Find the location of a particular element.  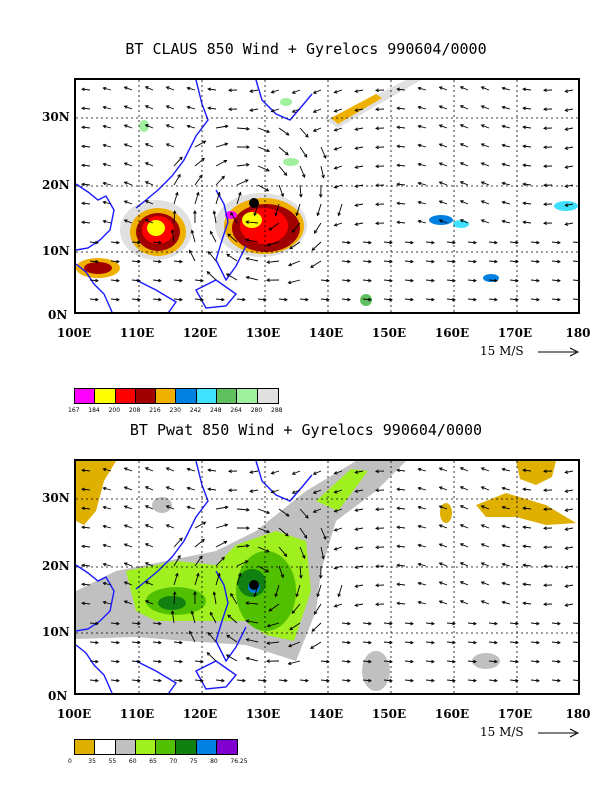

p2-lon-150e: 150E is located at coordinates (389, 714).